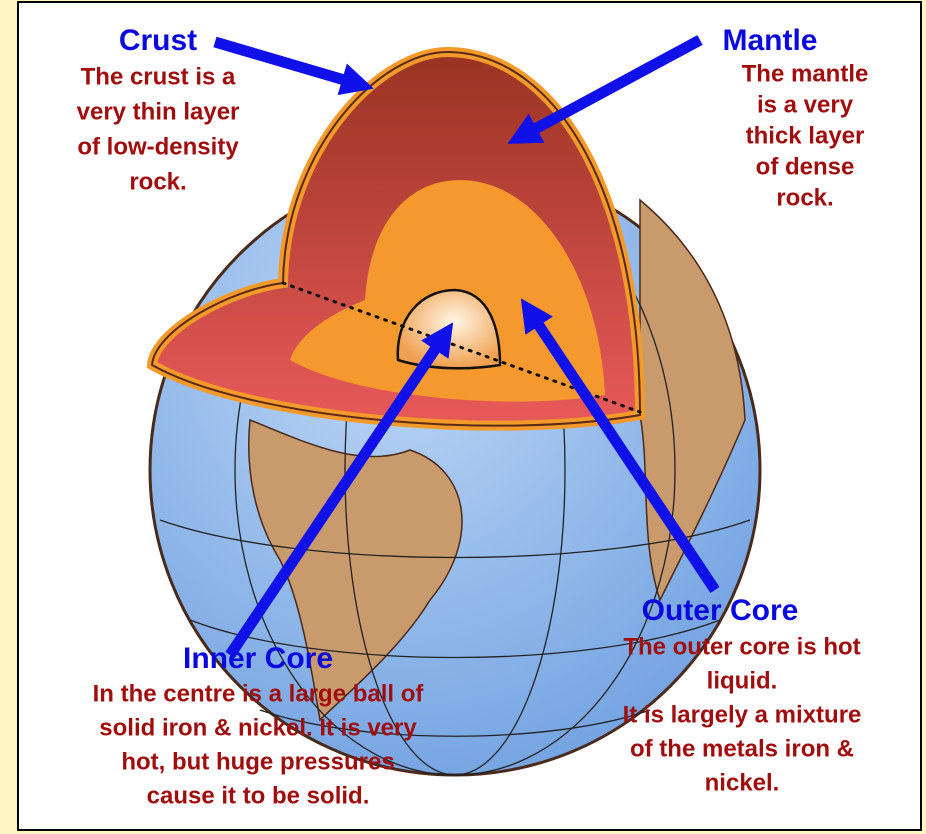 The height and width of the screenshot is (834, 926). I want to click on layer-description: is a very, so click(805, 104).